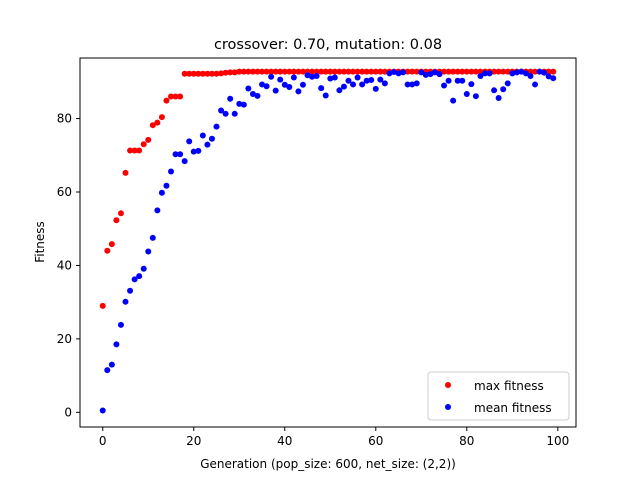 The width and height of the screenshot is (640, 480). Describe the element at coordinates (375, 441) in the screenshot. I see `x-tick-label: 60` at that location.